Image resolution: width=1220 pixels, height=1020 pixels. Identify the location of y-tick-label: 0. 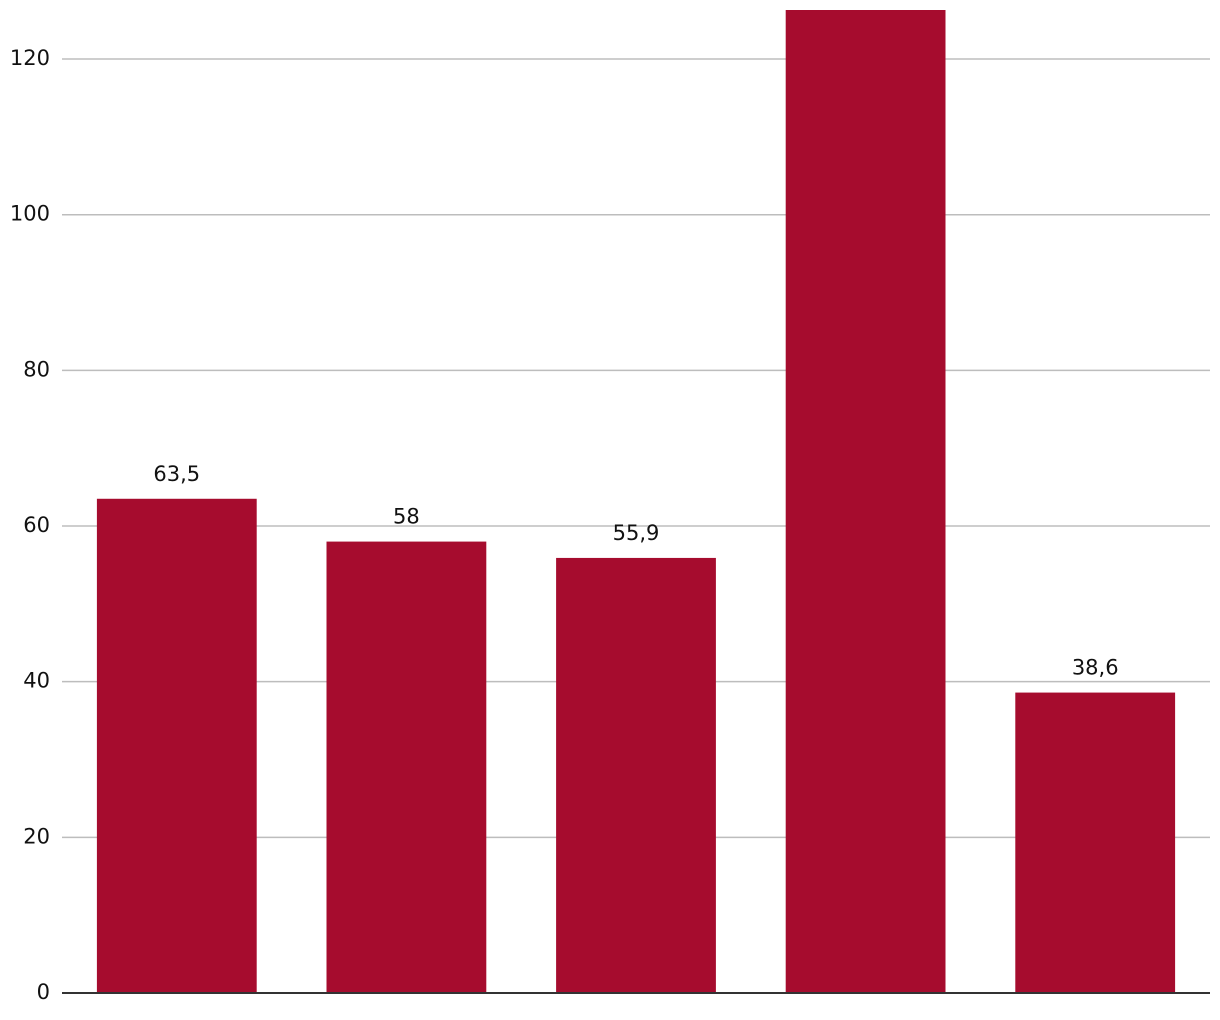
(43, 992).